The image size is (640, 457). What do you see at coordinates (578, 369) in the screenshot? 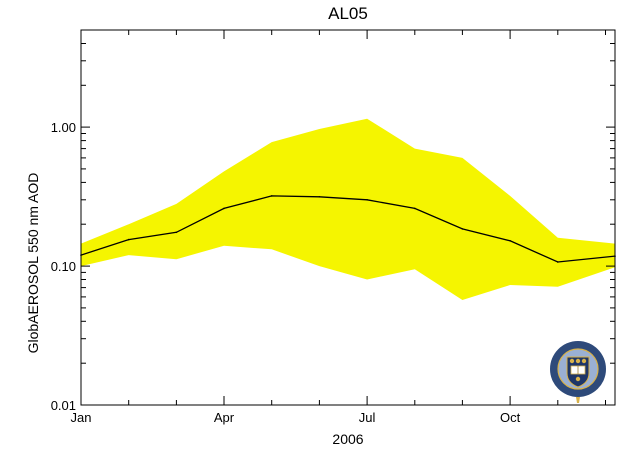
I see `seal-inner-border` at bounding box center [578, 369].